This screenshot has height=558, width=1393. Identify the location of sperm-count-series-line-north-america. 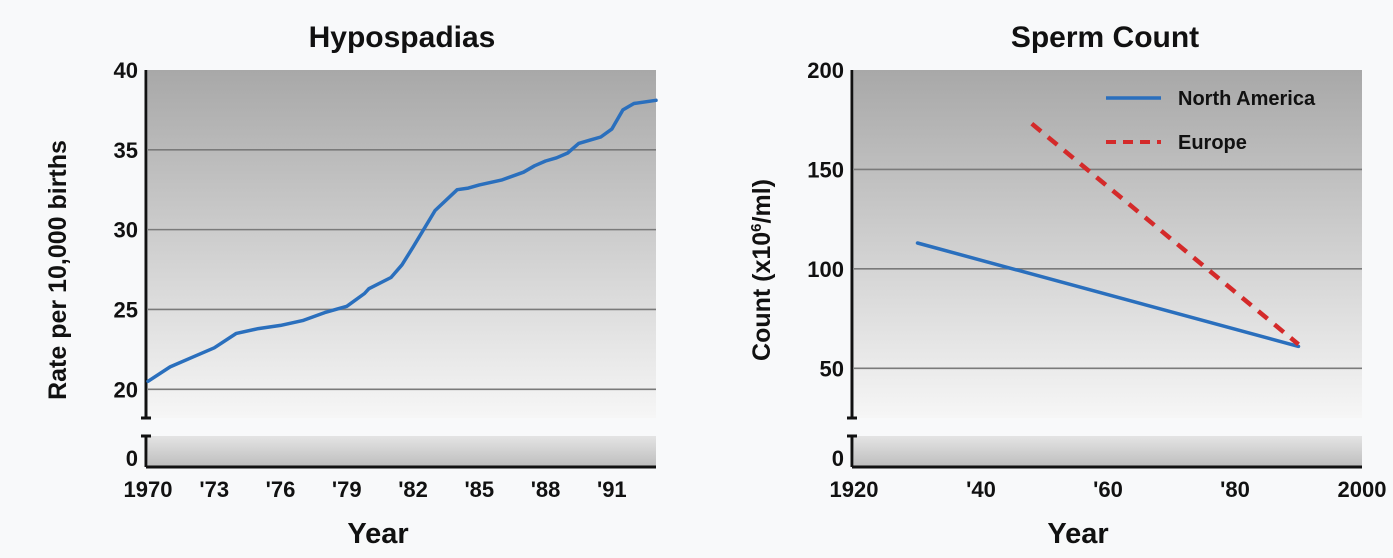
(1108, 295).